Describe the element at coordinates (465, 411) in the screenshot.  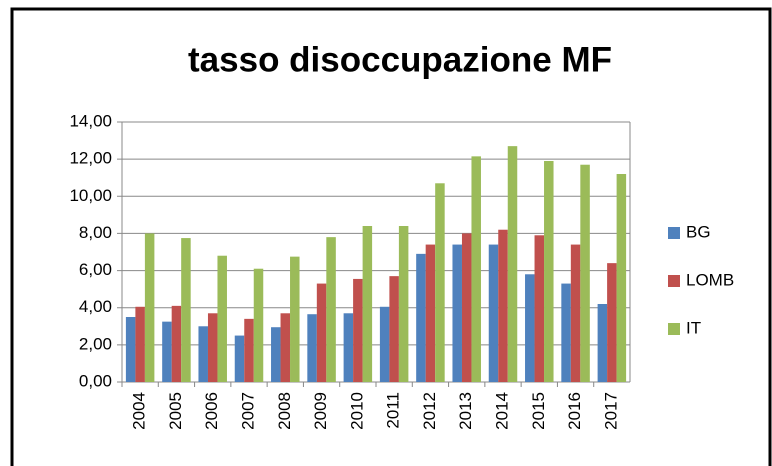
I see `x-tick-label: 2013` at that location.